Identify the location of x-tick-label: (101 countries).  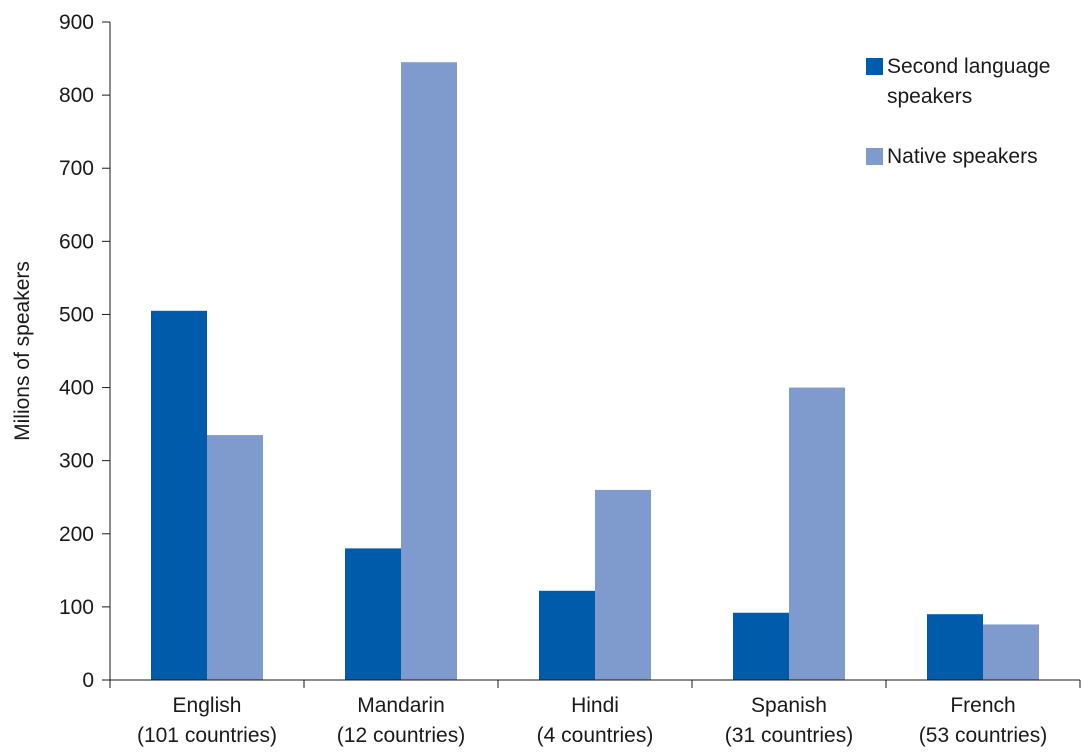
(207, 735).